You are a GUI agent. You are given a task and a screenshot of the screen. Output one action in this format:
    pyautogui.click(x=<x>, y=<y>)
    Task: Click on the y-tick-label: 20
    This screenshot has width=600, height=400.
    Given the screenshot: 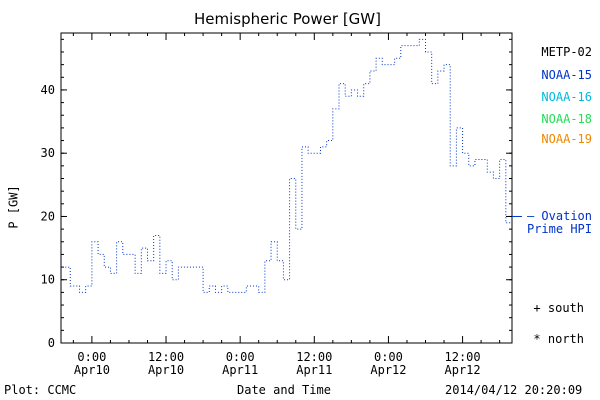 What is the action you would take?
    pyautogui.click(x=48, y=216)
    